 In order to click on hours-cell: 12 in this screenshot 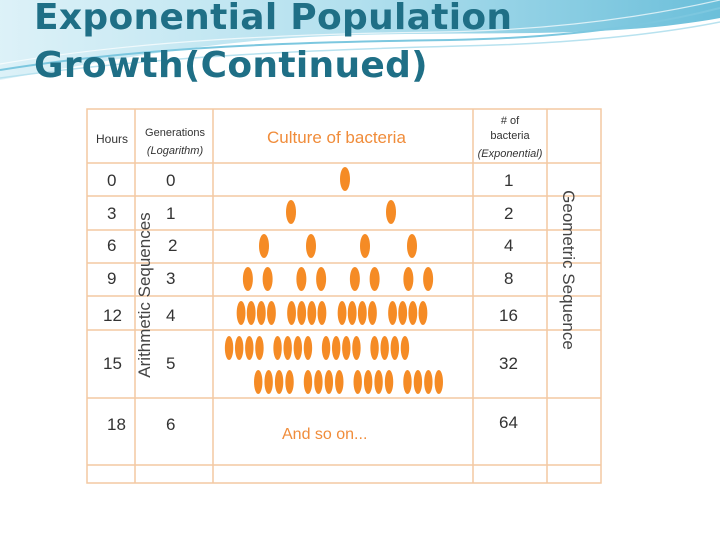, I will do `click(112, 315)`.